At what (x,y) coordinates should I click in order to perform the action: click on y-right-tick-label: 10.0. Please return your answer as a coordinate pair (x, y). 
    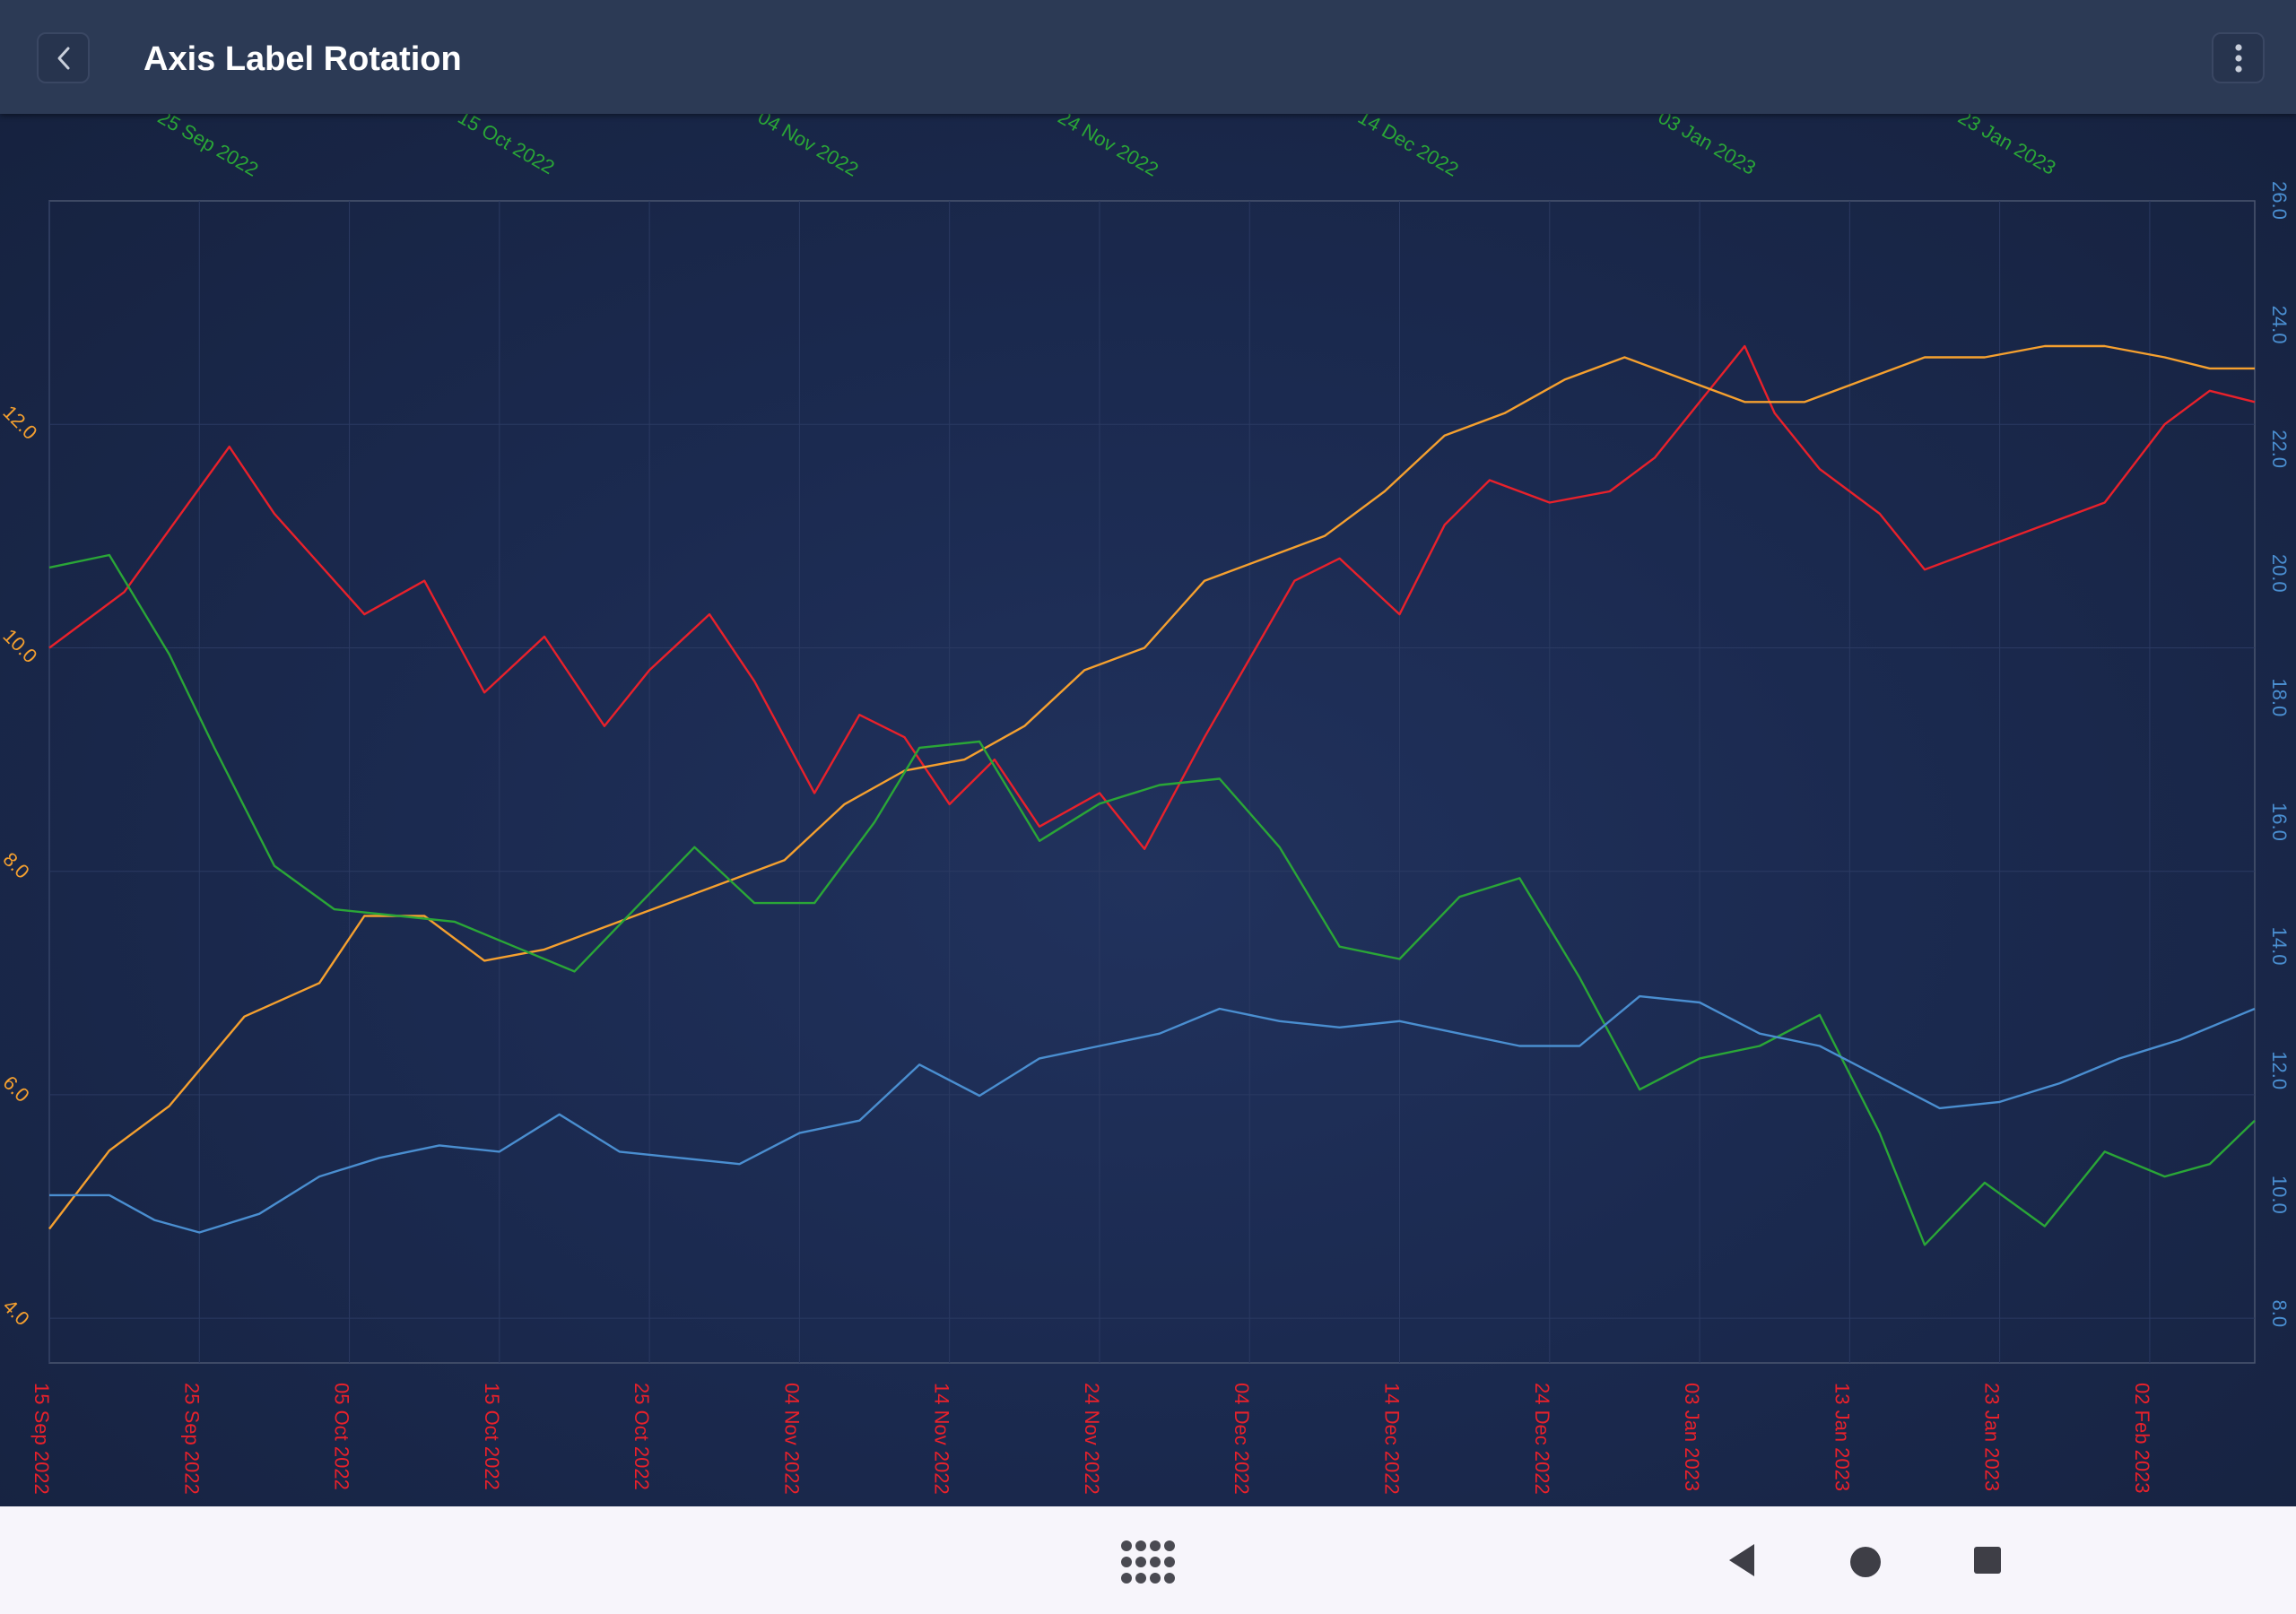
    Looking at the image, I should click on (2279, 1195).